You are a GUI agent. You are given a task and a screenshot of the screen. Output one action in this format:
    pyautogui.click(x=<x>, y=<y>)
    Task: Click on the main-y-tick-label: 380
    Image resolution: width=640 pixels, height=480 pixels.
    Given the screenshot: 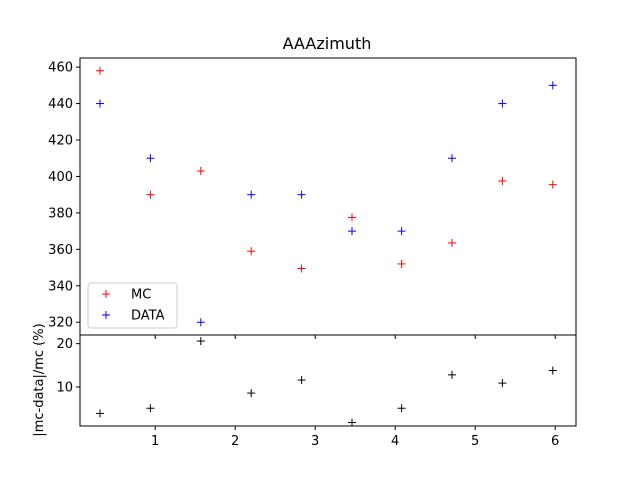 What is the action you would take?
    pyautogui.click(x=60, y=213)
    